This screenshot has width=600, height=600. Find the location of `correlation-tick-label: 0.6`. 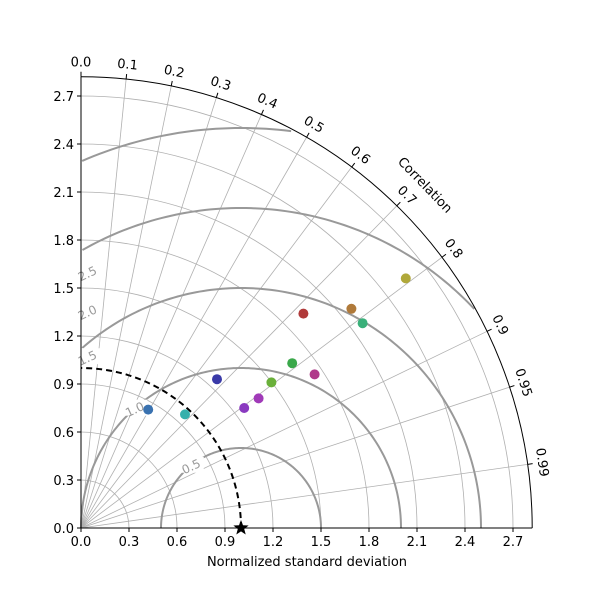

correlation-tick-label: 0.6 is located at coordinates (360, 156).